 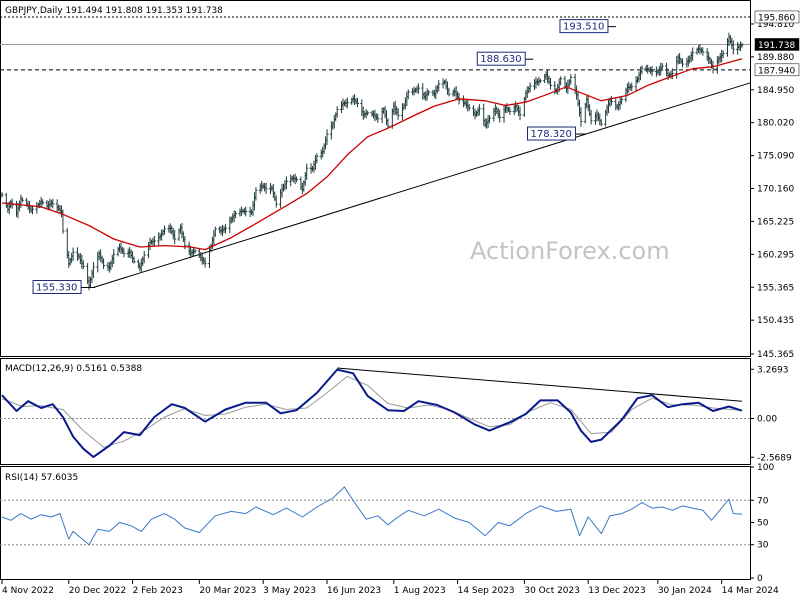 I want to click on x-tick-label: 30 Jan 2024, so click(x=685, y=591).